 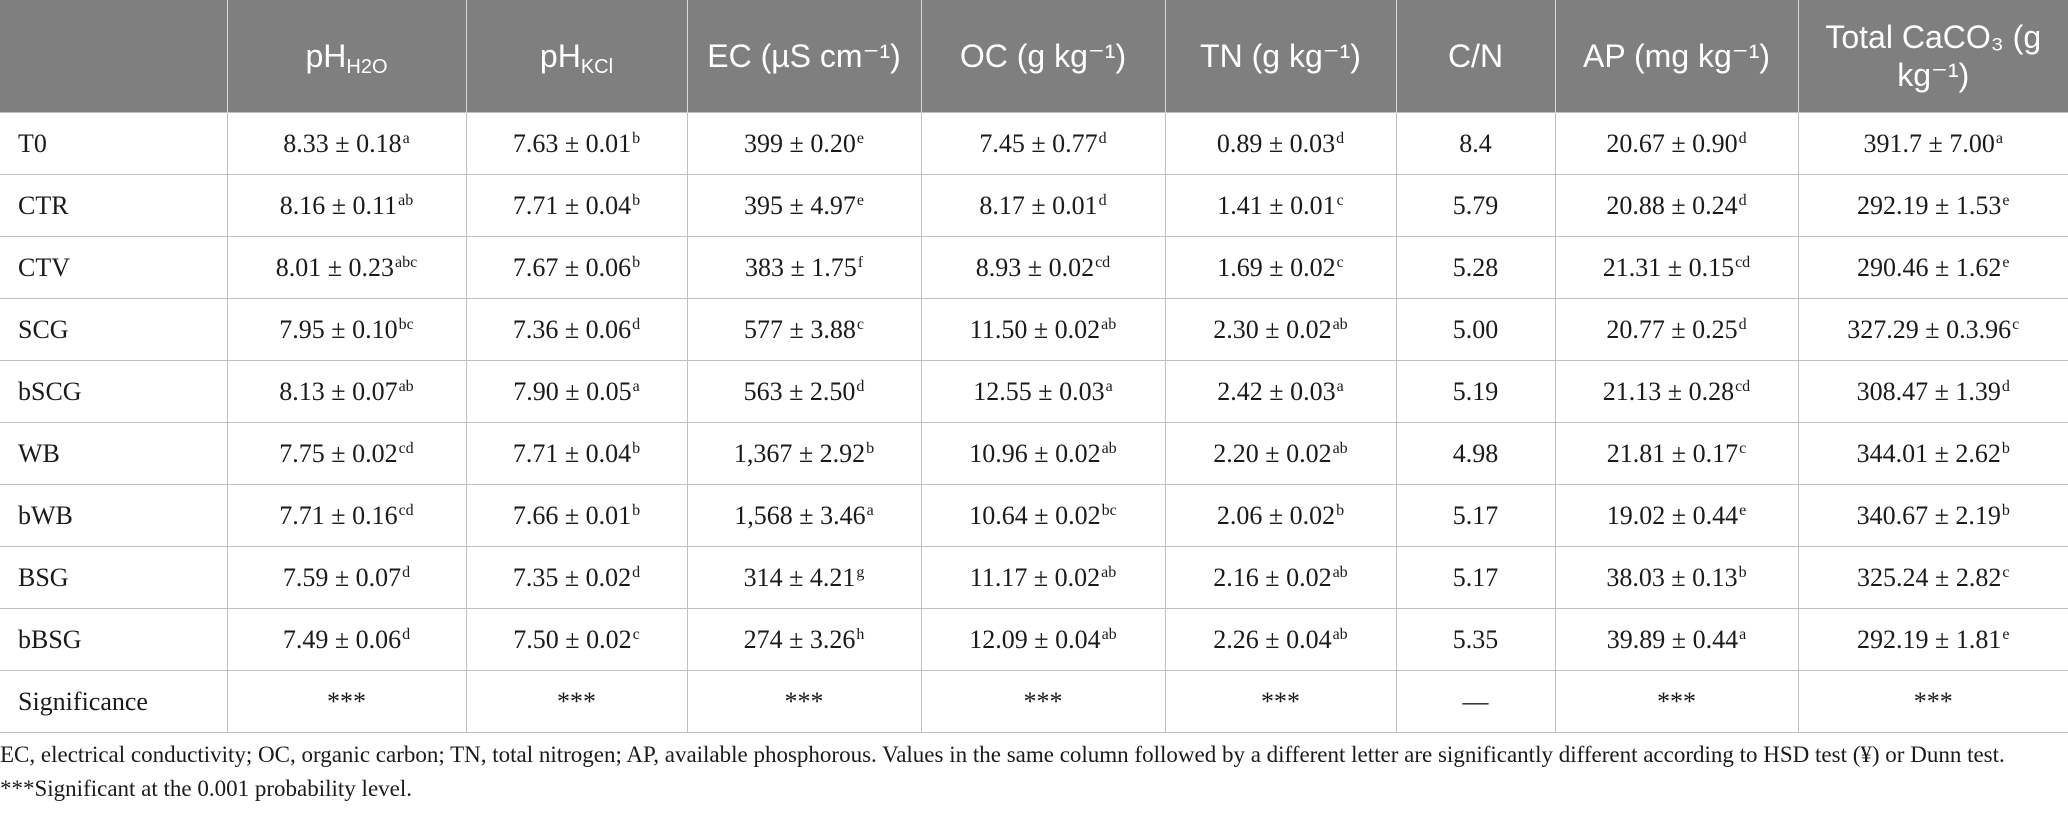 I want to click on table-cell: 7.71 ± 0.16cd, so click(x=346, y=515).